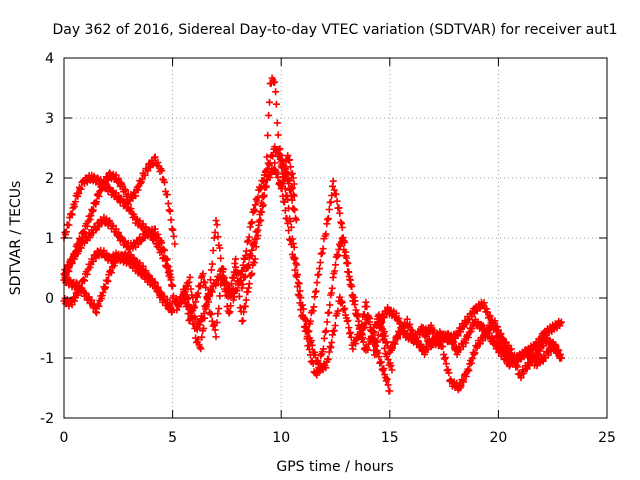 This screenshot has width=640, height=480. I want to click on x-tick-label: 20, so click(498, 438).